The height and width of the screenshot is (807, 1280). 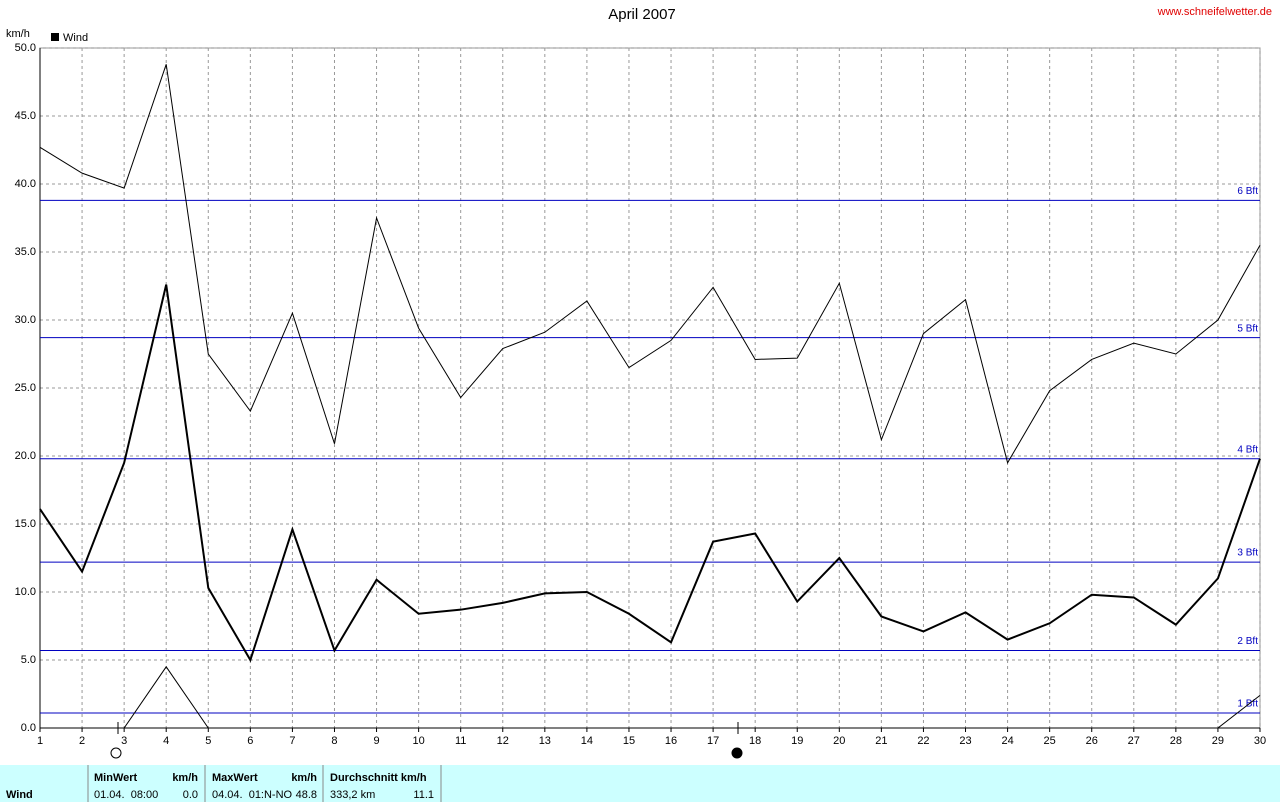 What do you see at coordinates (25, 388) in the screenshot?
I see `y-tick-label: 25.0` at bounding box center [25, 388].